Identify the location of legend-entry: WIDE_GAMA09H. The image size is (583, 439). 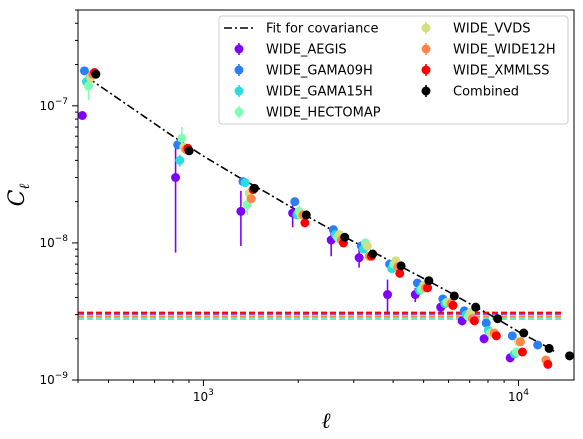
(303, 71).